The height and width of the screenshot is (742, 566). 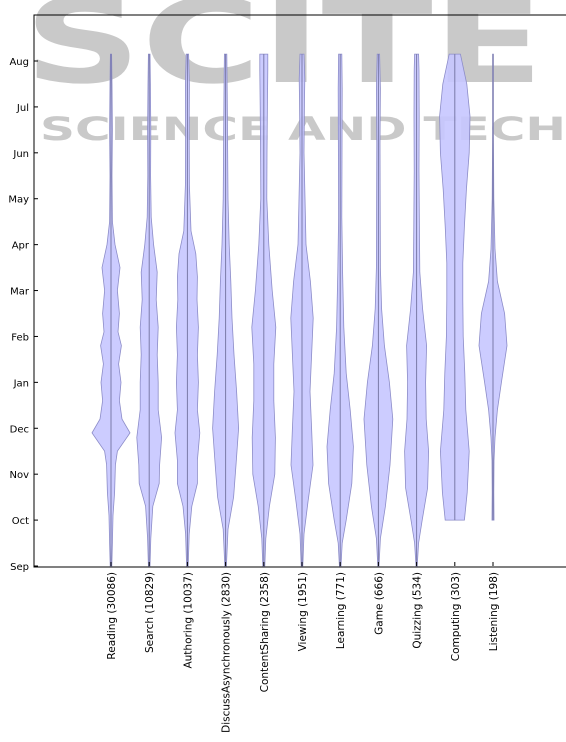 What do you see at coordinates (112, 616) in the screenshot?
I see `x-tick-label: Reading (30086)` at bounding box center [112, 616].